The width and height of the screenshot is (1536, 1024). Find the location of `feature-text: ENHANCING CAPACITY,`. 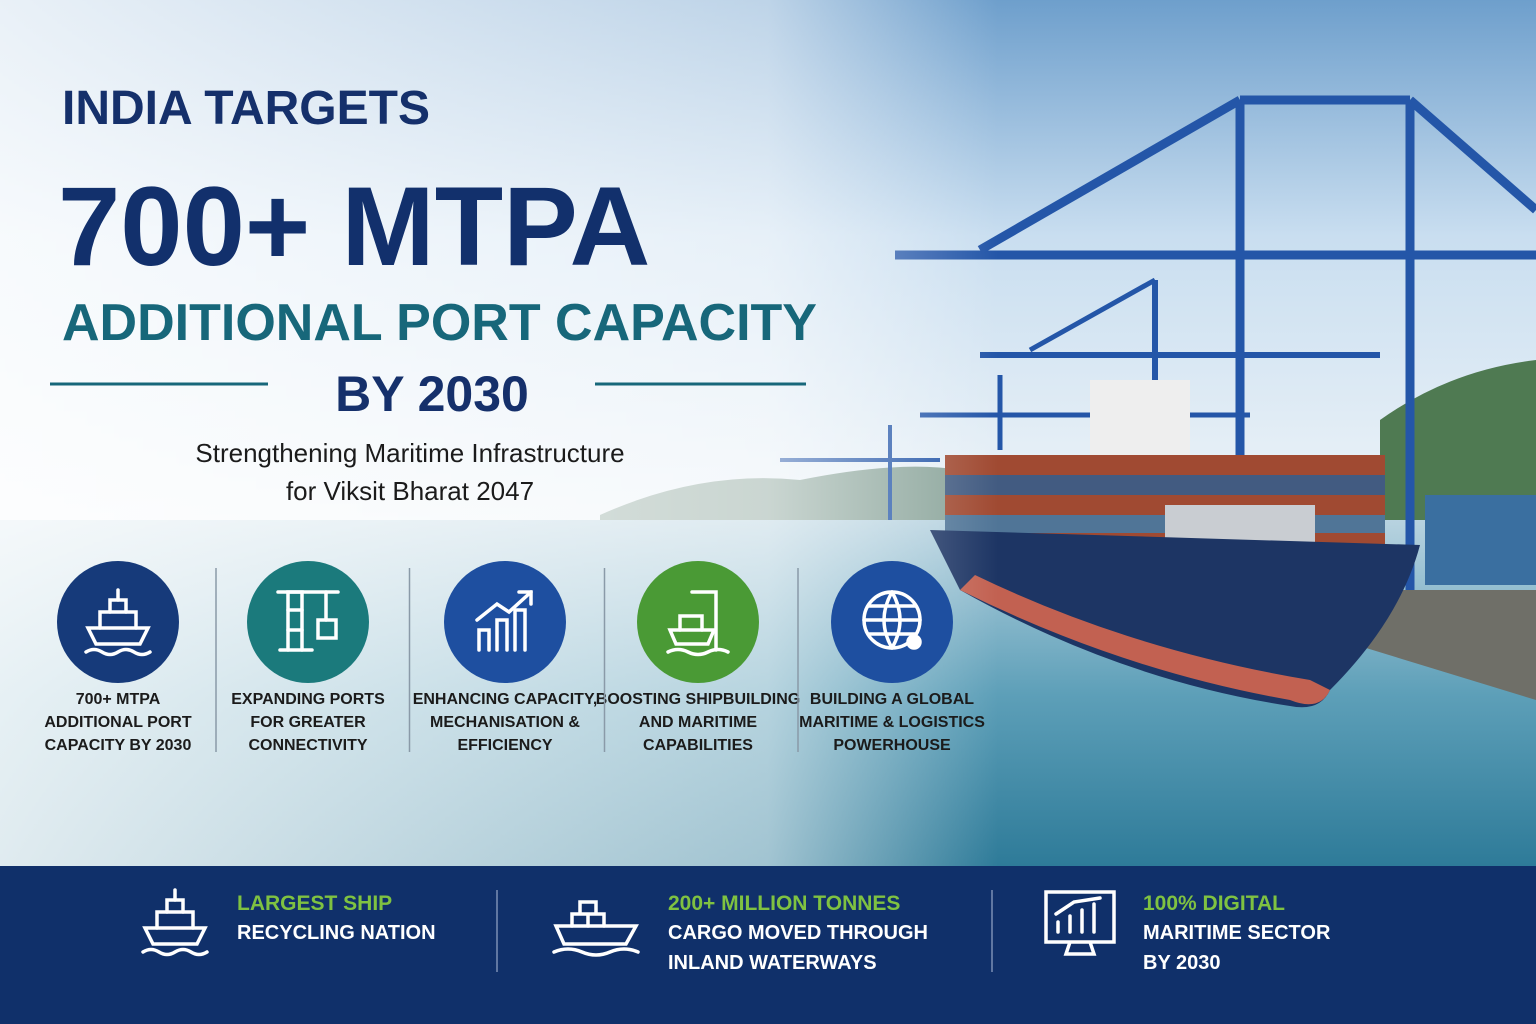

feature-text: ENHANCING CAPACITY, is located at coordinates (505, 699).